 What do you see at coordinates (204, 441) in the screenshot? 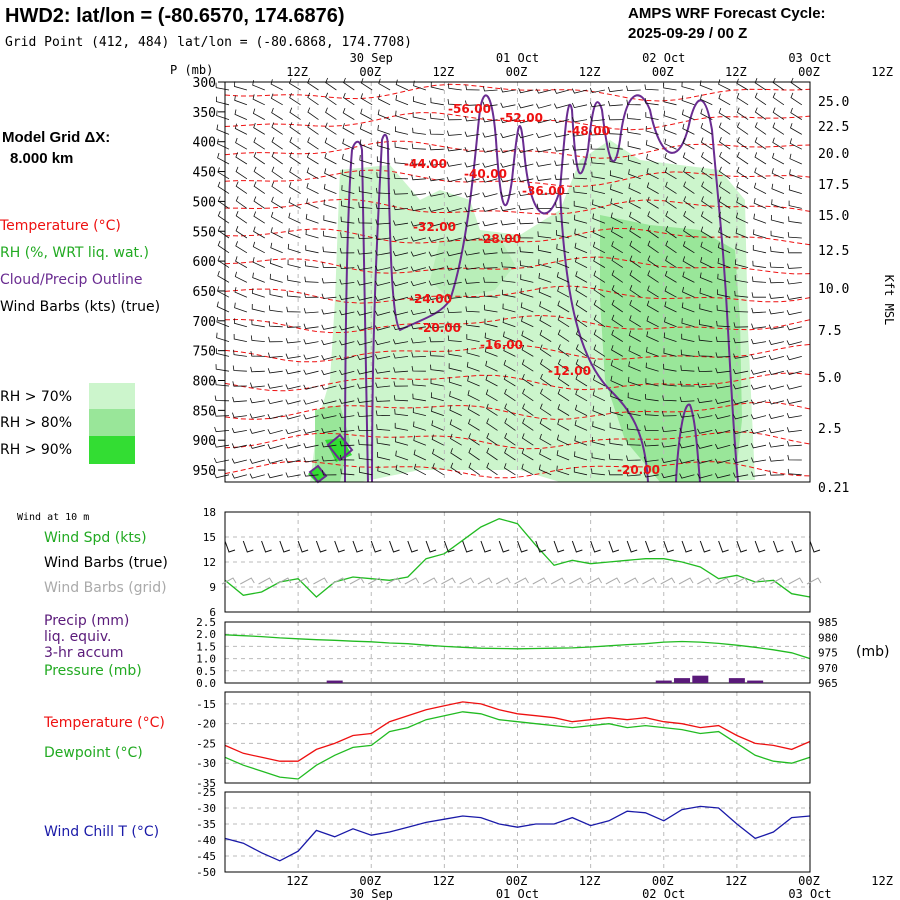
I see `pressure-tick-label: 900` at bounding box center [204, 441].